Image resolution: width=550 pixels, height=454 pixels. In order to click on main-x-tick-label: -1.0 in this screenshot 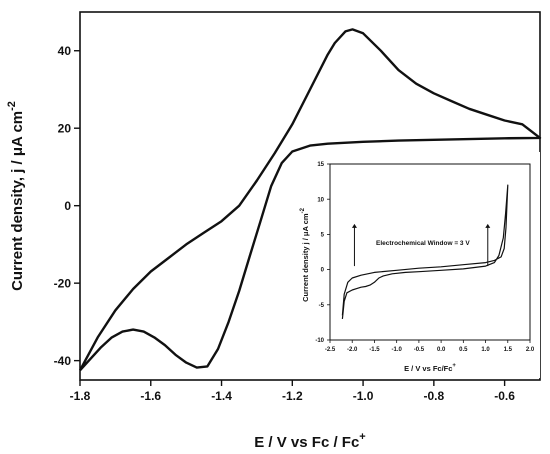, I will do `click(363, 396)`.